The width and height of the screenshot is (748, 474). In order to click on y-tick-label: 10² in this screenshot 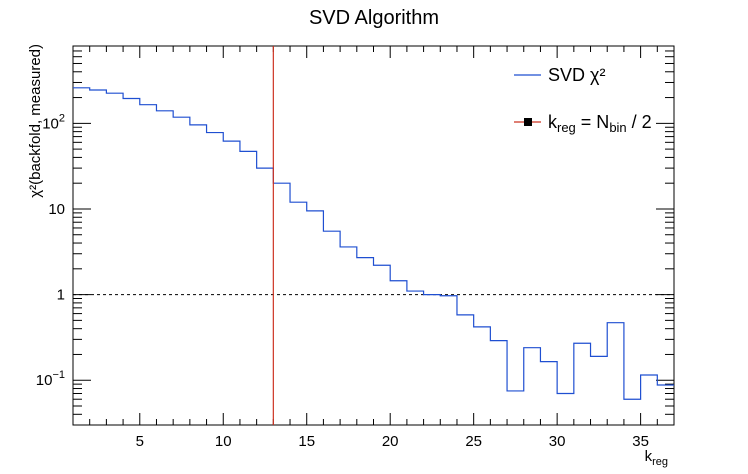, I will do `click(53, 122)`.